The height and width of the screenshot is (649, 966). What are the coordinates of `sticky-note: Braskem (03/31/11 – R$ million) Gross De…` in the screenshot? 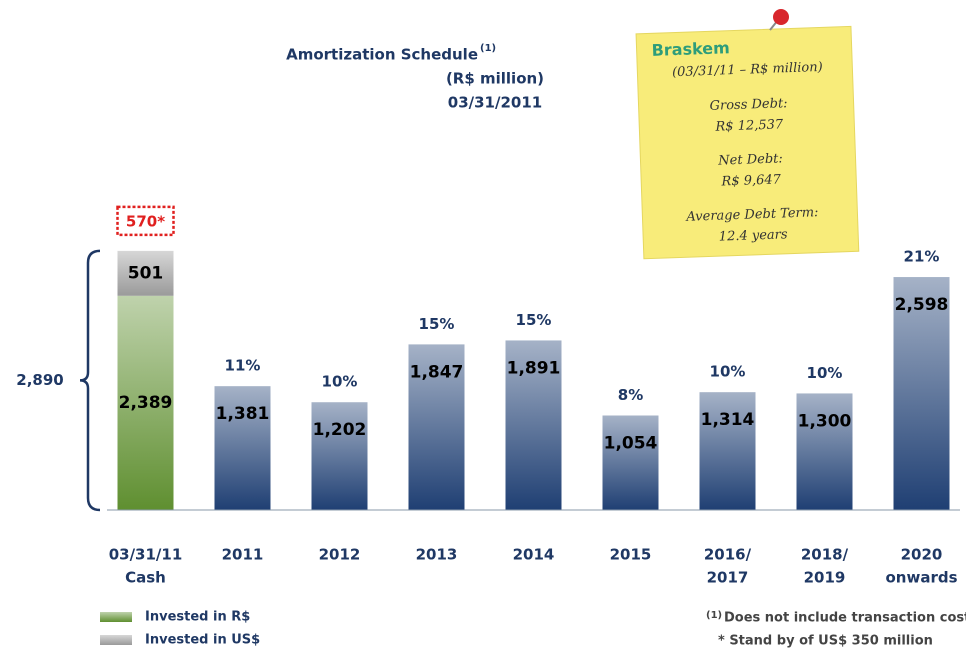 It's located at (747, 142).